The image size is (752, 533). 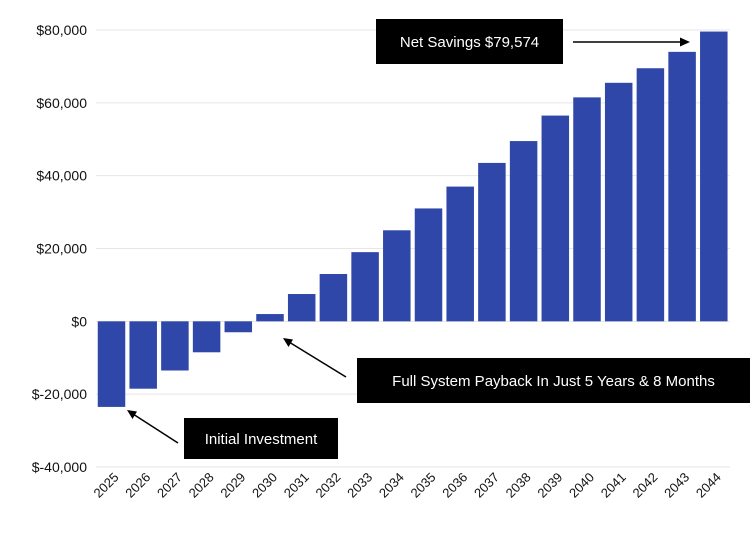 What do you see at coordinates (61, 176) in the screenshot?
I see `y-tick-label: $40,000` at bounding box center [61, 176].